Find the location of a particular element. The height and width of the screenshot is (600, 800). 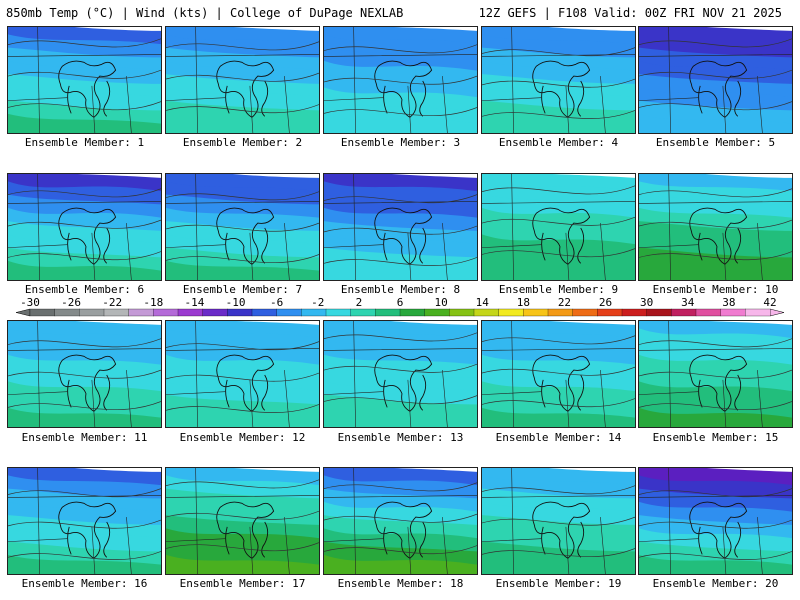

ensemble-member-label: Ensemble Member: 9 is located at coordinates (558, 289).